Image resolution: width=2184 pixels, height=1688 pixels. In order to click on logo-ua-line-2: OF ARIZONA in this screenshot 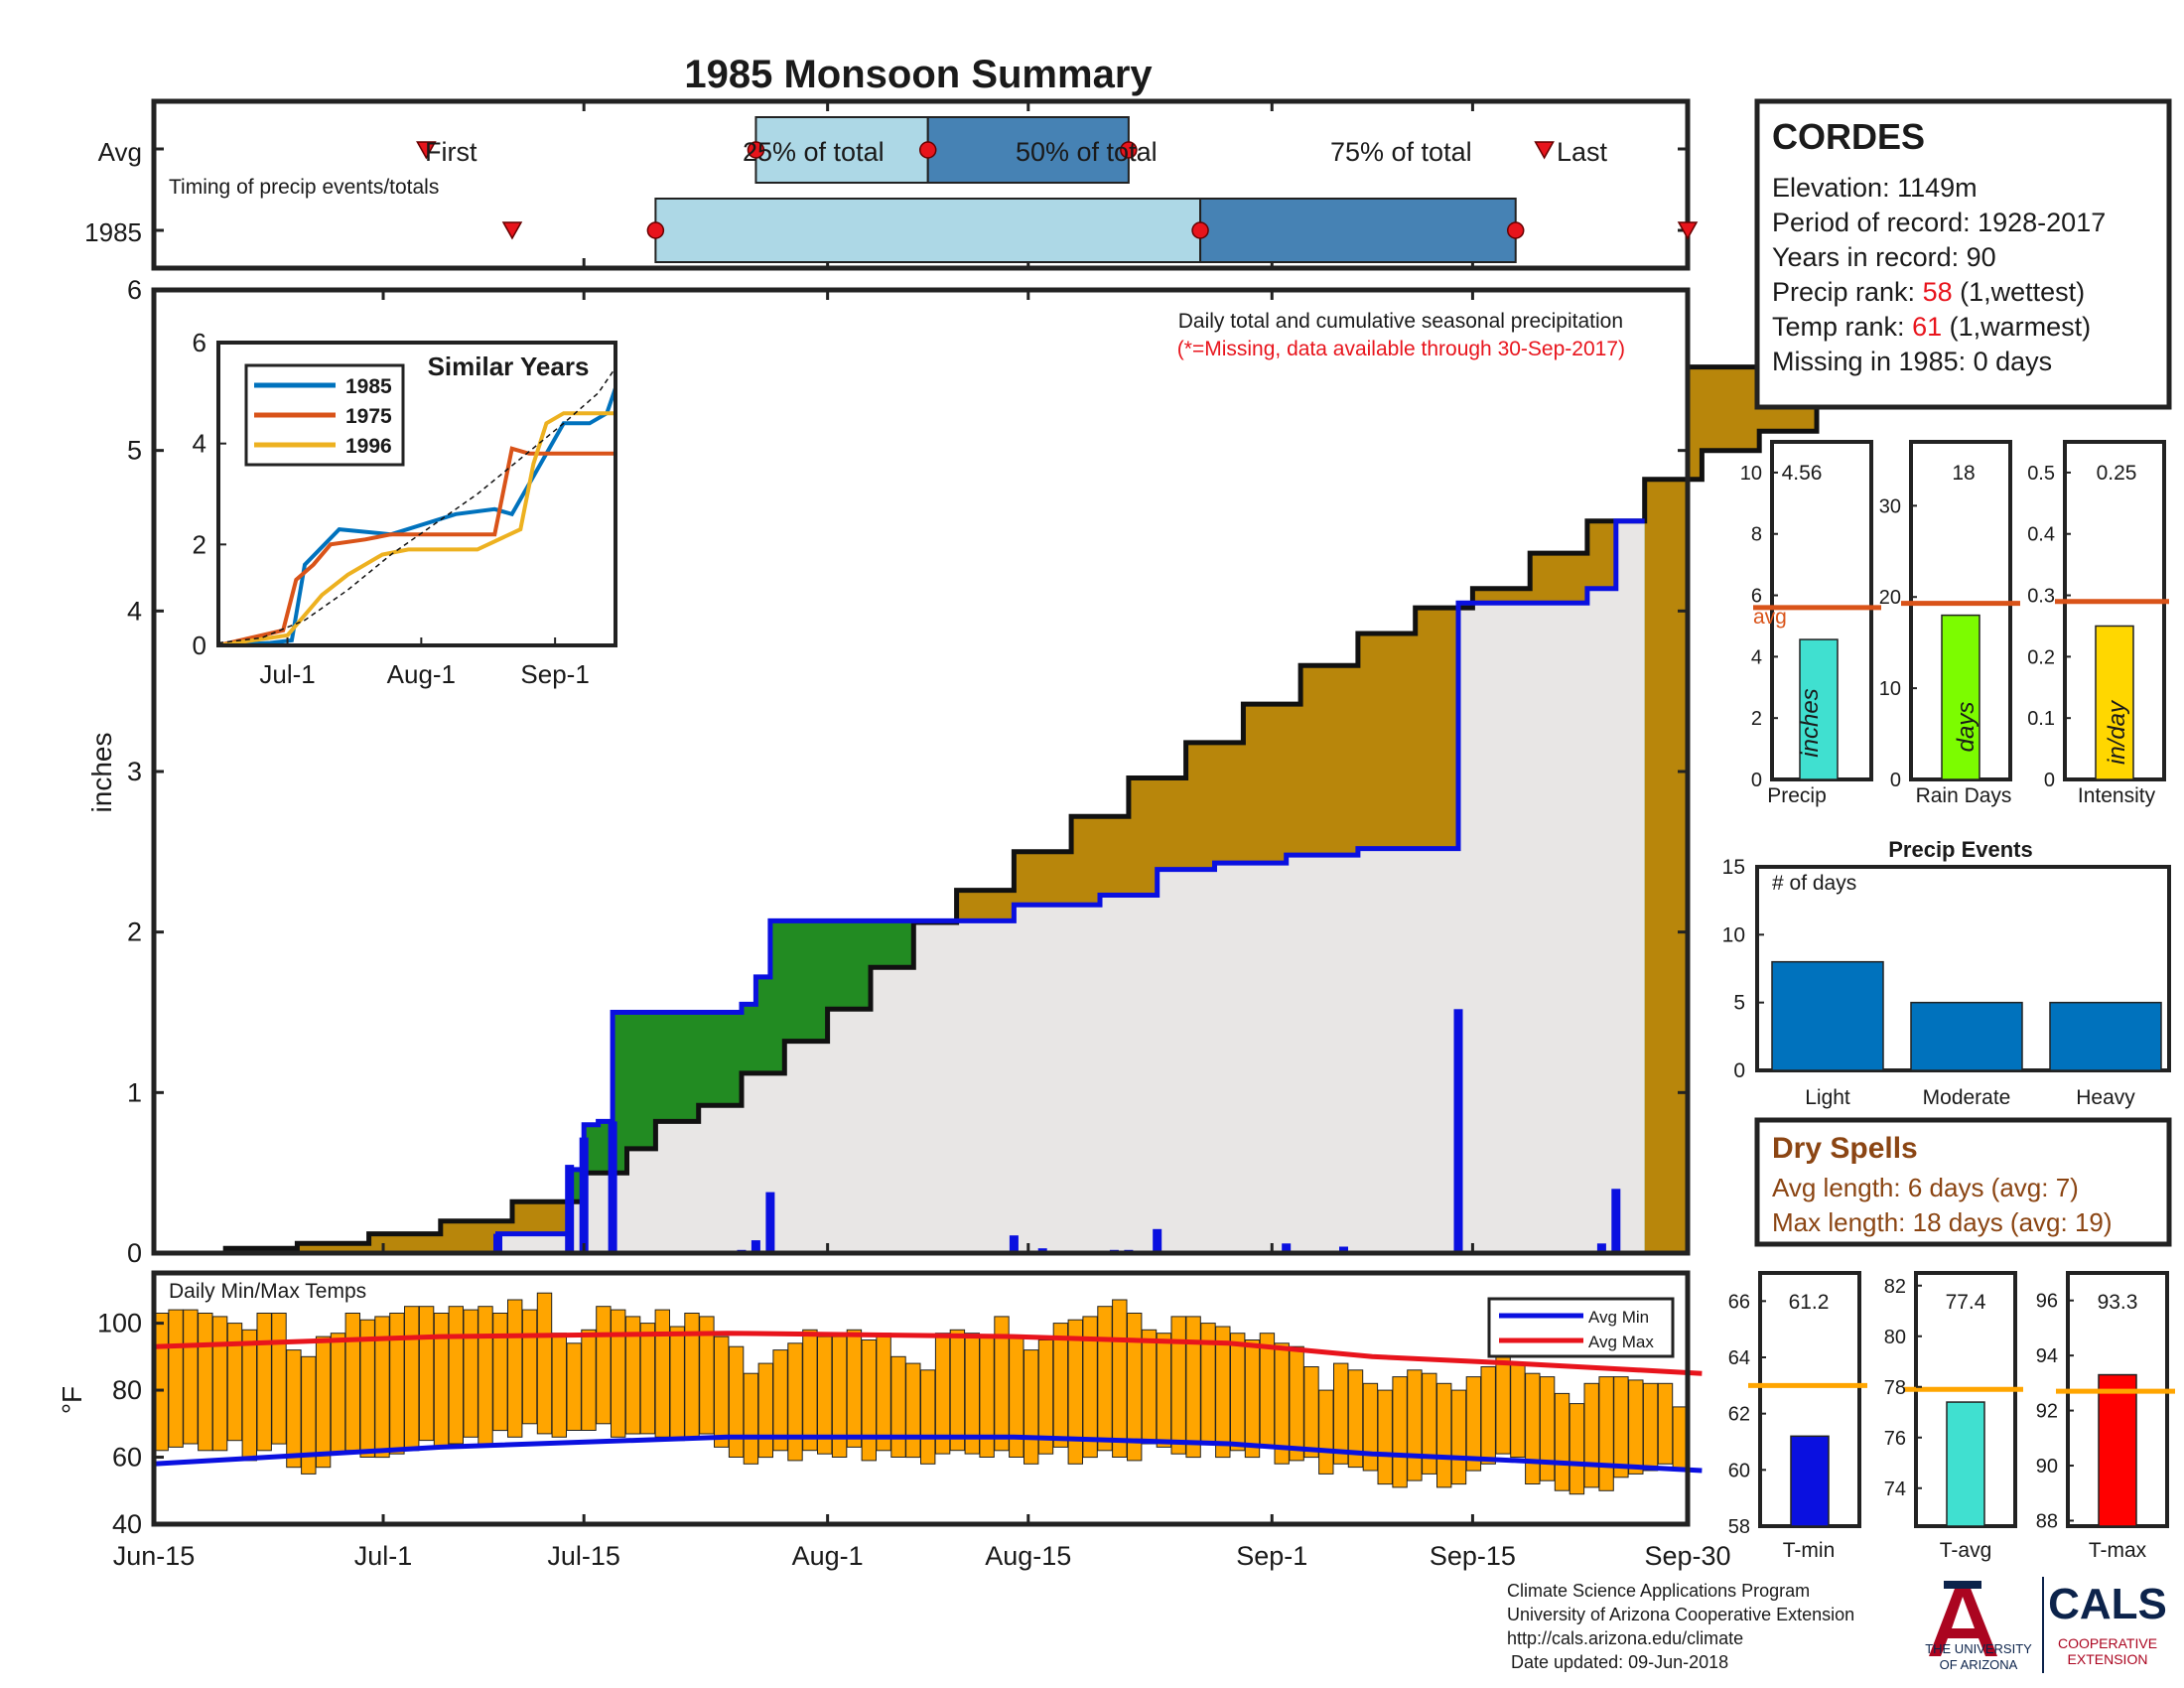, I will do `click(1979, 1664)`.